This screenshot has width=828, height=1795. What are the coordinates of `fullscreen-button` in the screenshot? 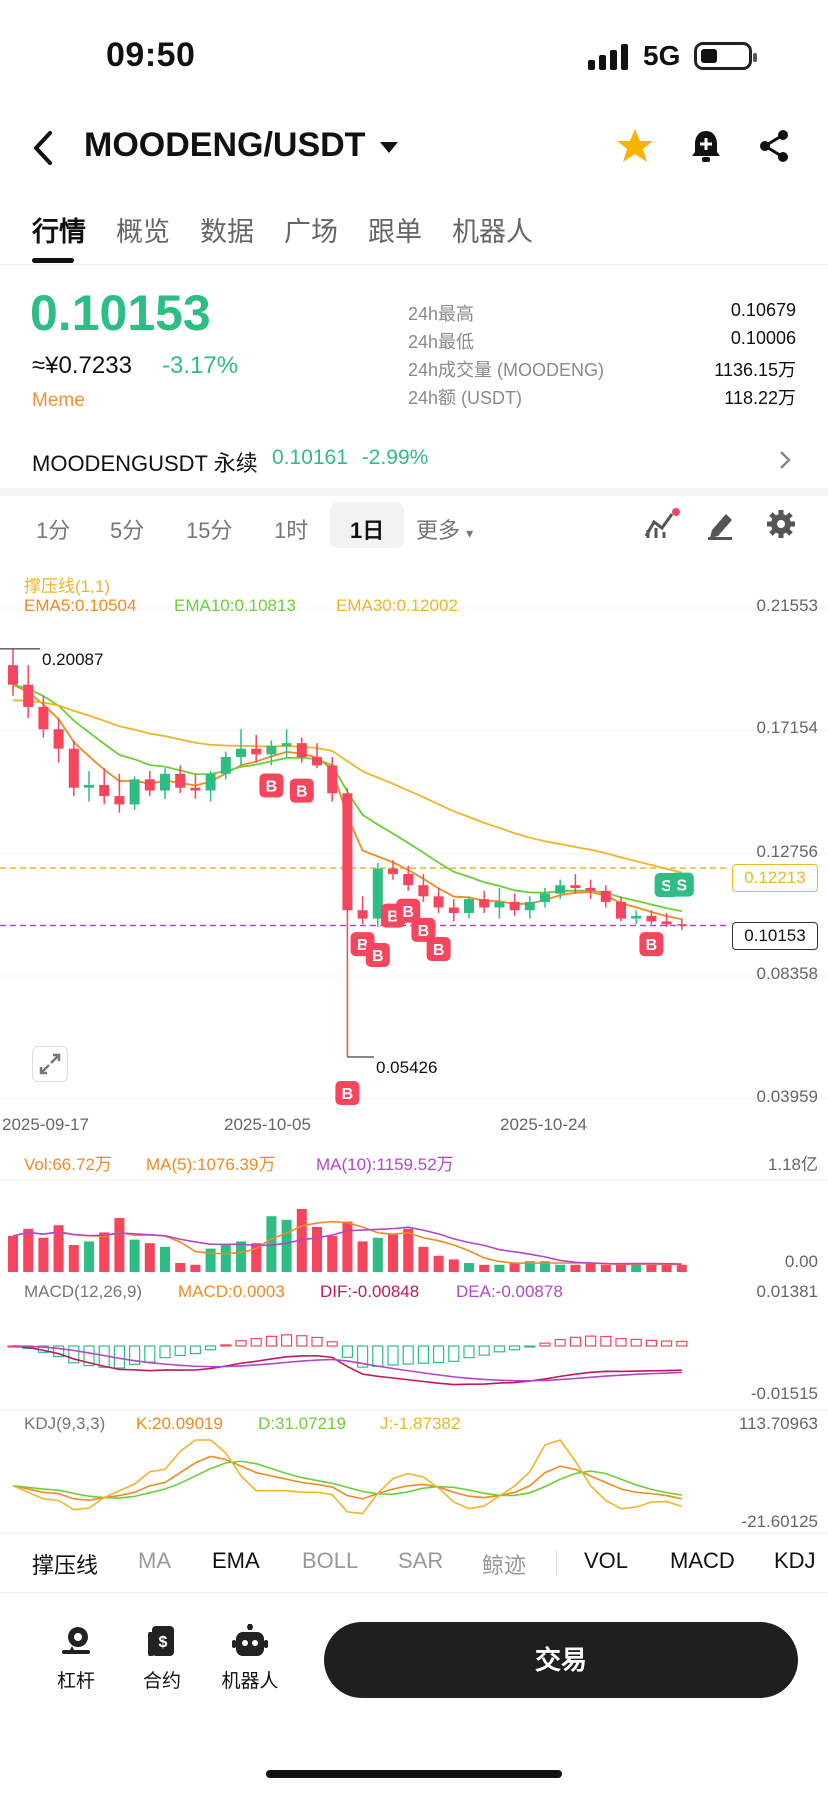 It's located at (50, 1064).